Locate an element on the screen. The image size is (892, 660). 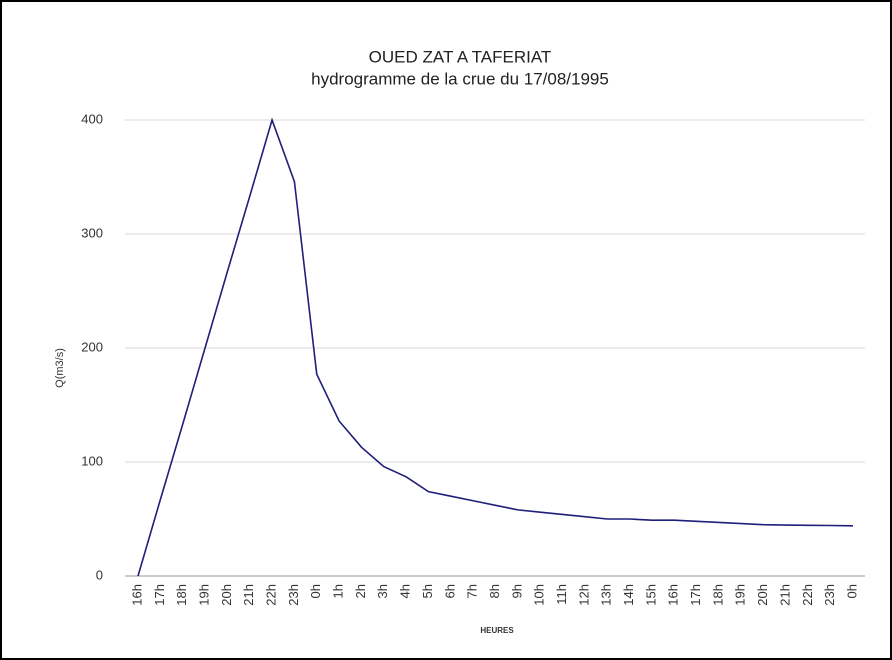
x-tick-label: 1h is located at coordinates (338, 591).